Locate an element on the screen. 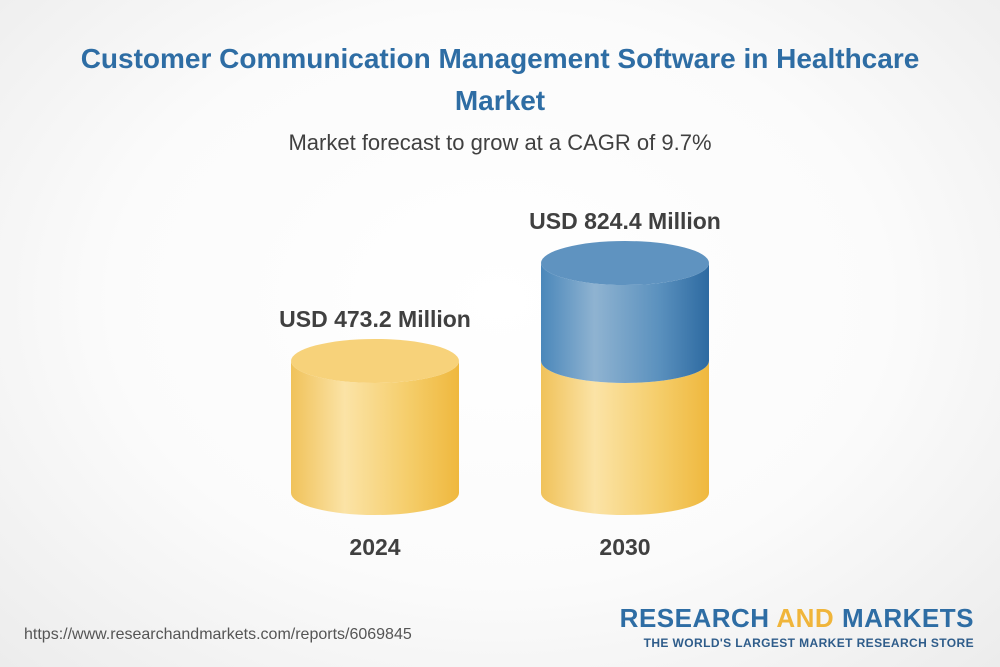 Image resolution: width=1000 pixels, height=667 pixels. cylinder-2024-top is located at coordinates (375, 360).